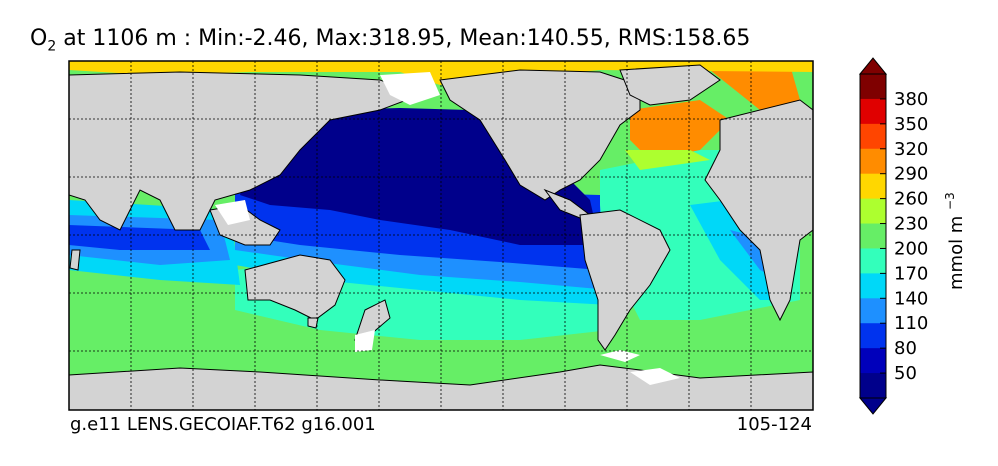  I want to click on colorbar-tick-label: 260, so click(911, 199).